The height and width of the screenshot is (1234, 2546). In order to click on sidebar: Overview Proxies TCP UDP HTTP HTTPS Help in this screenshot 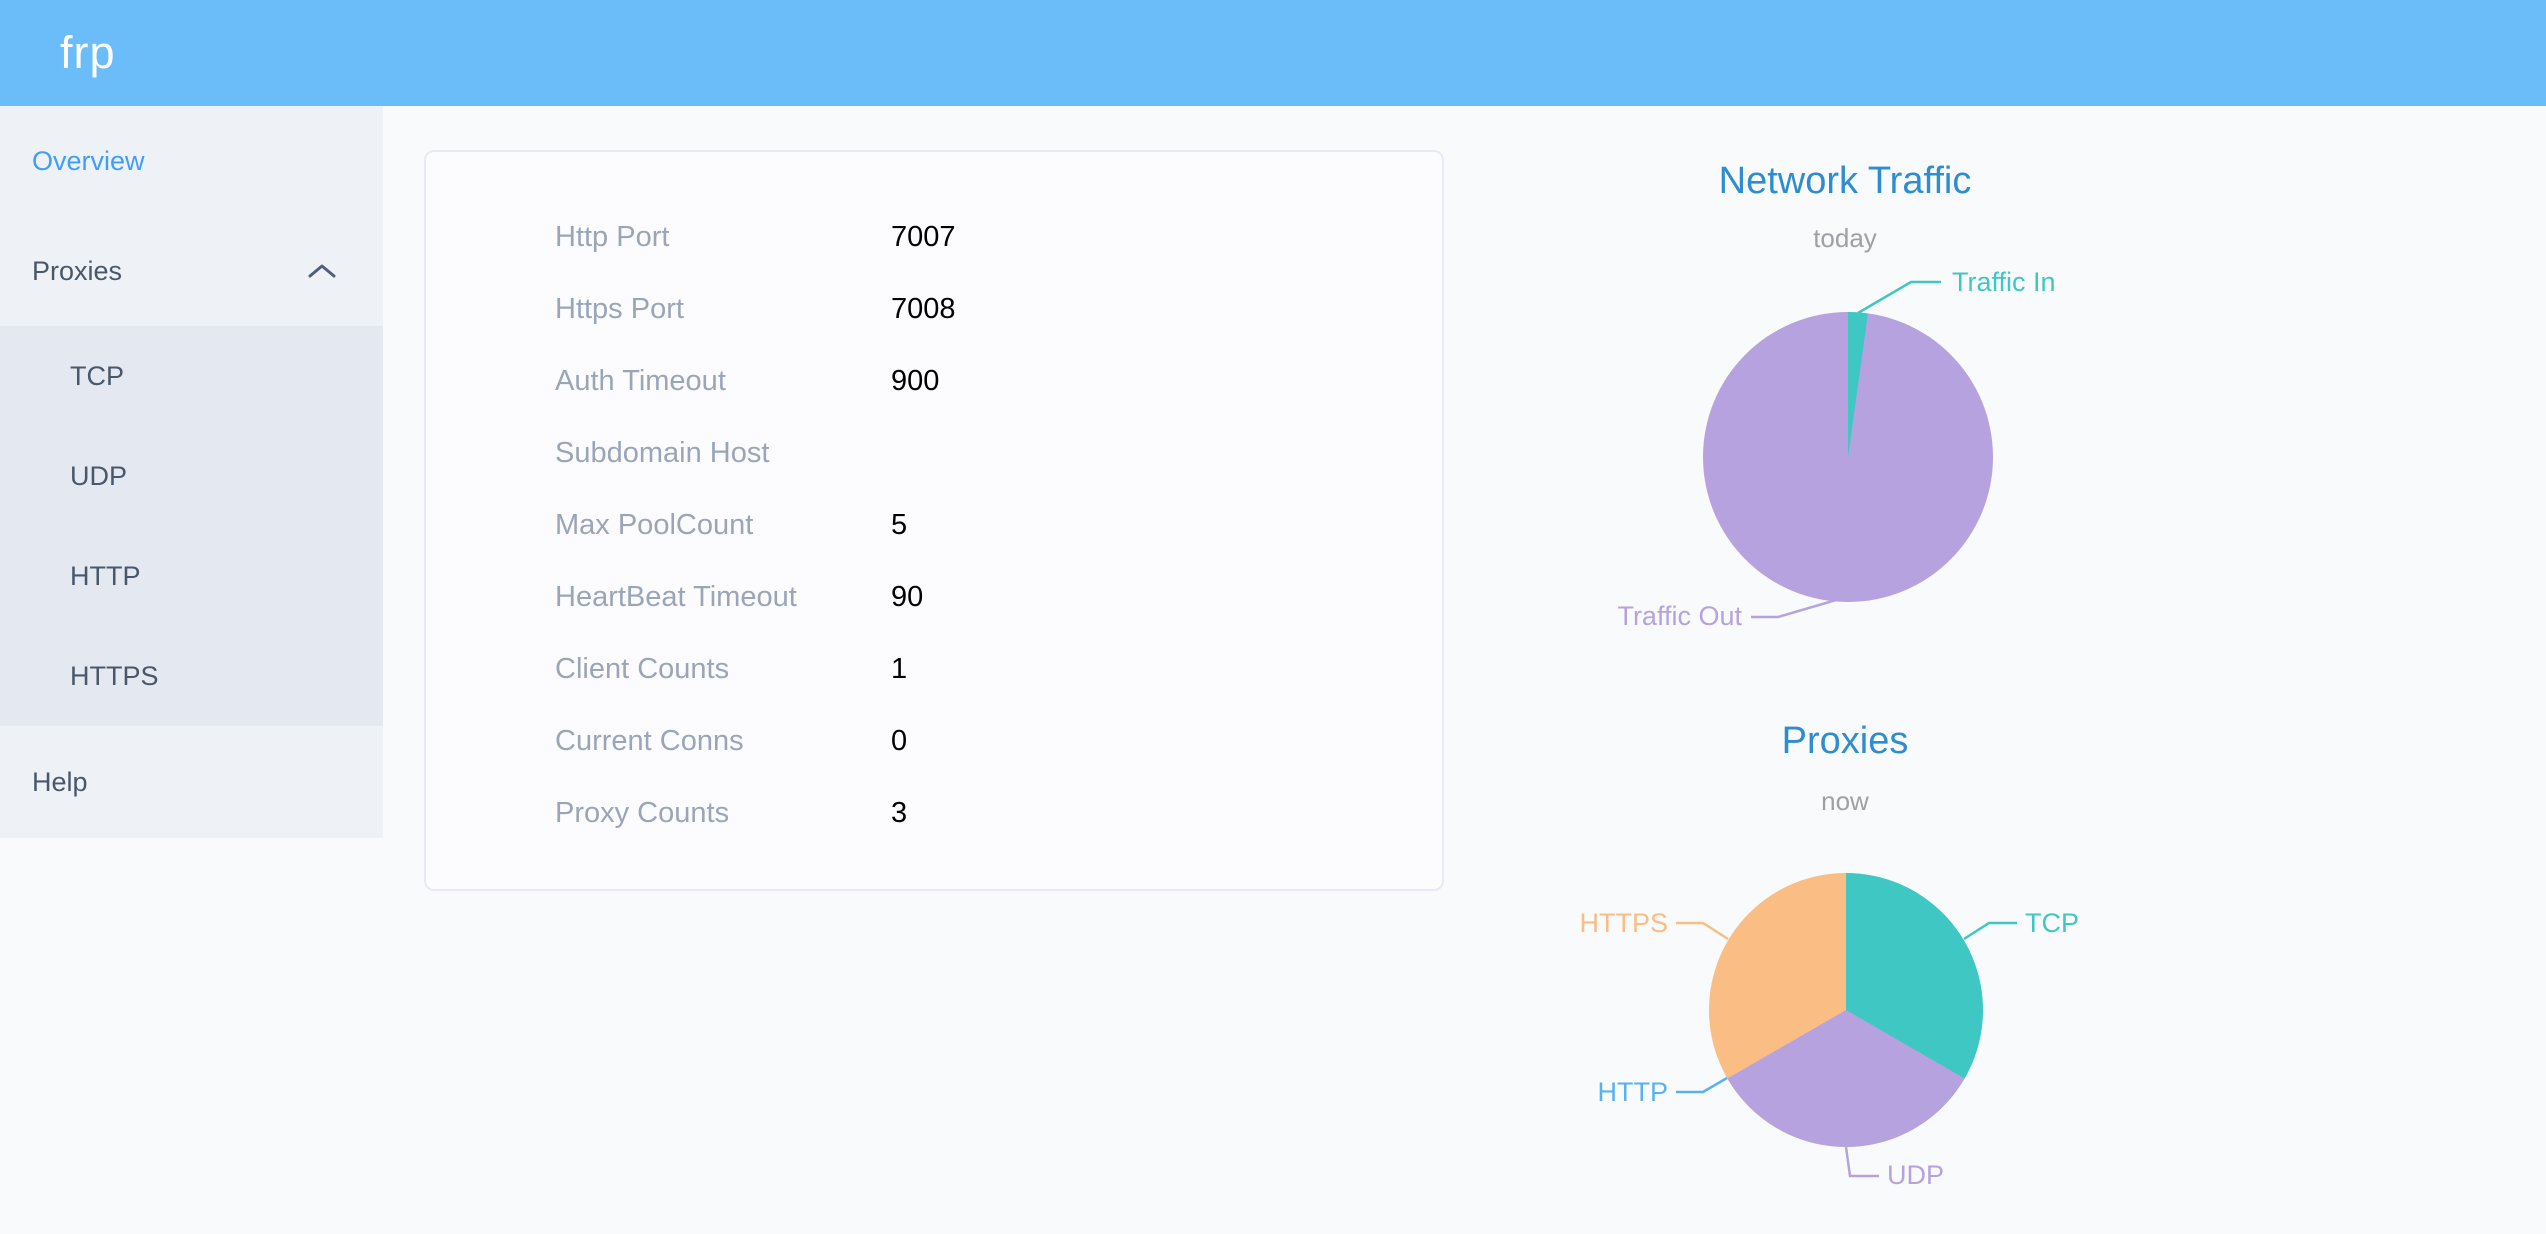, I will do `click(191, 472)`.